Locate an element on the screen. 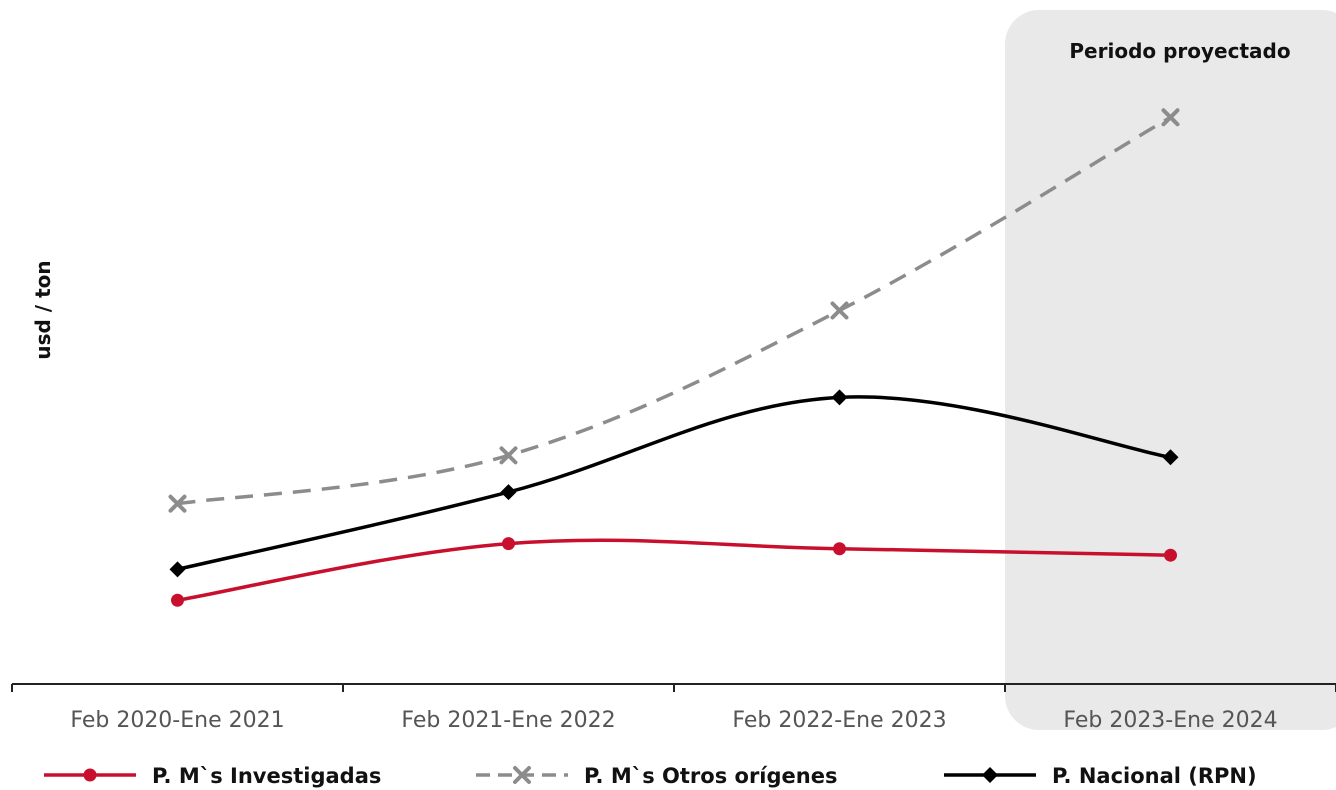  legend-item: P. M`s Investigadas is located at coordinates (212, 776).